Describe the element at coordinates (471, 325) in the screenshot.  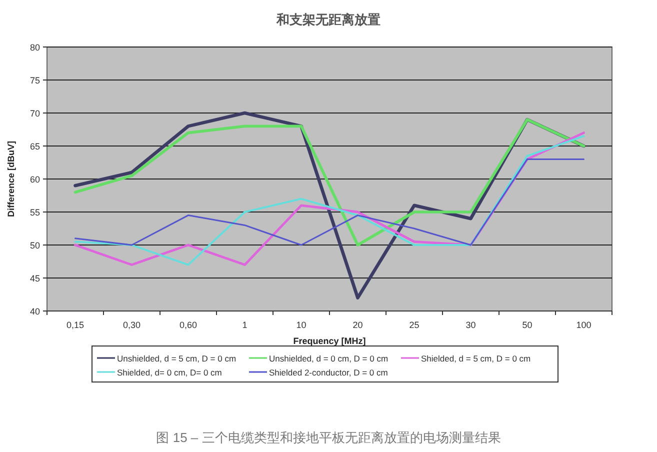
I see `x-tick-label: 30` at that location.